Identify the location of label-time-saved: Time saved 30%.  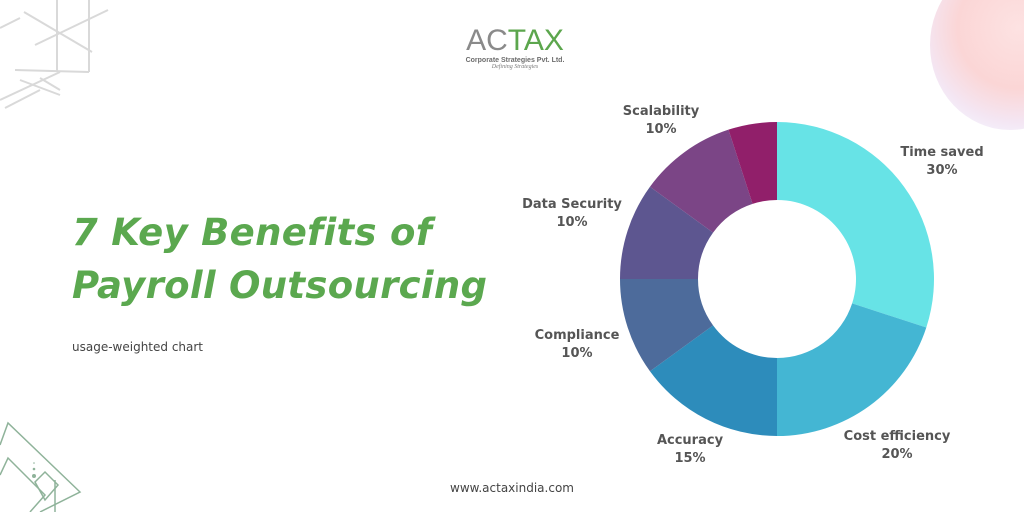
(942, 161).